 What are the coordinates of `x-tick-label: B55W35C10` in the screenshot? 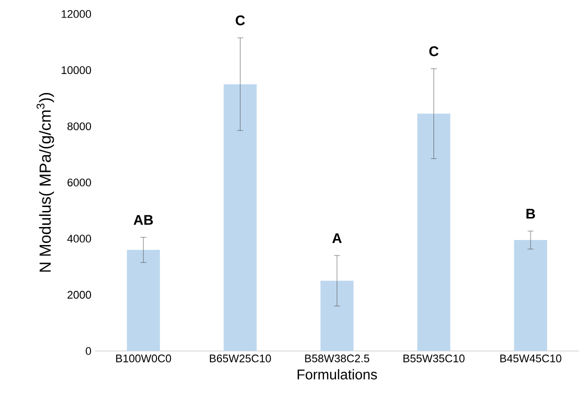 It's located at (434, 358).